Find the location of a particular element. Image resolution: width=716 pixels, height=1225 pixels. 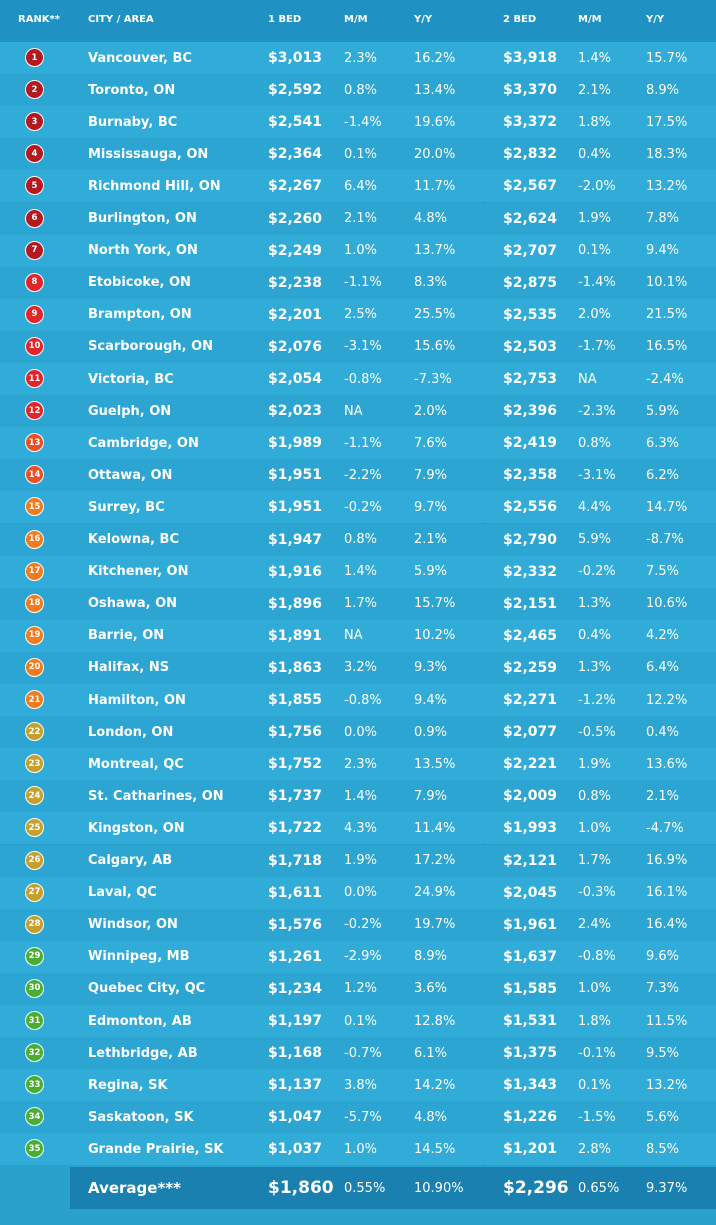

one-bed-yy: 19.7% is located at coordinates (435, 925).